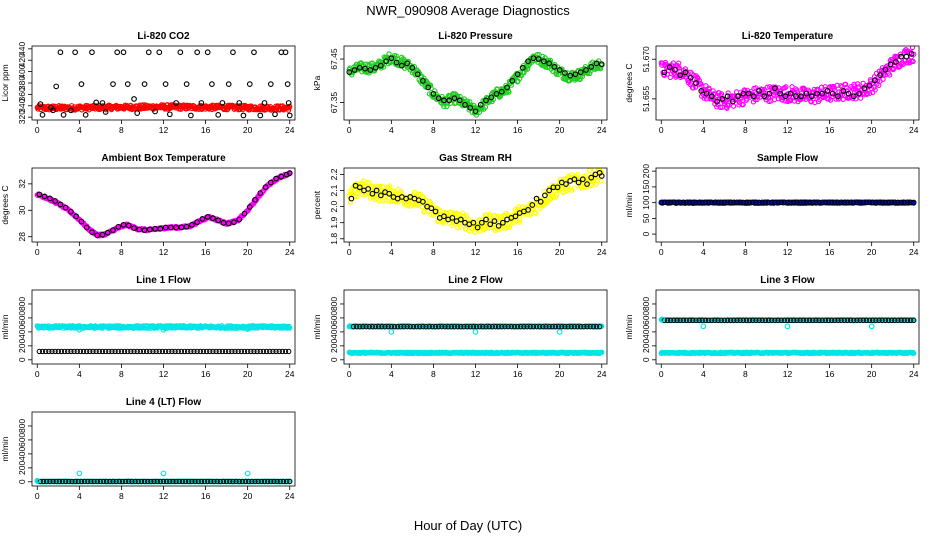 This screenshot has height=540, width=936. Describe the element at coordinates (334, 59) in the screenshot. I see `y-tick-label: 67.45` at that location.